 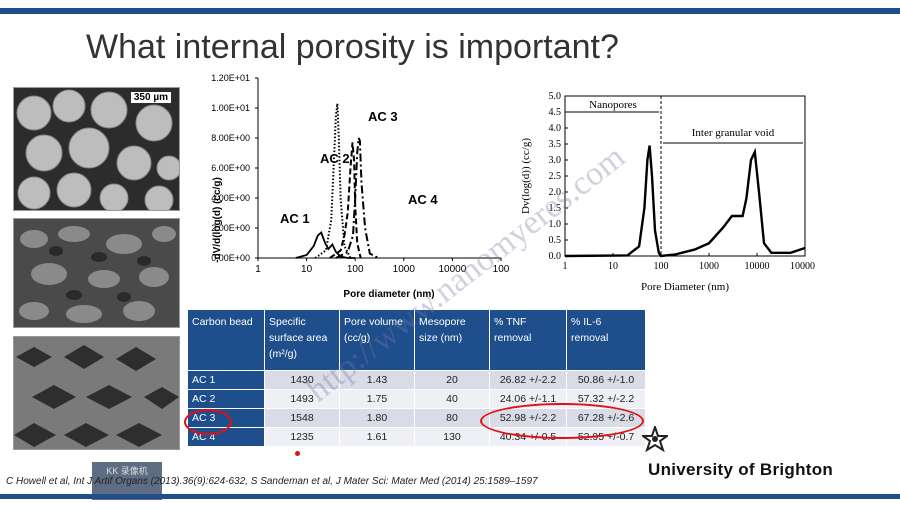 What do you see at coordinates (258, 269) in the screenshot?
I see `chart1-x-tick-label: 1` at bounding box center [258, 269].